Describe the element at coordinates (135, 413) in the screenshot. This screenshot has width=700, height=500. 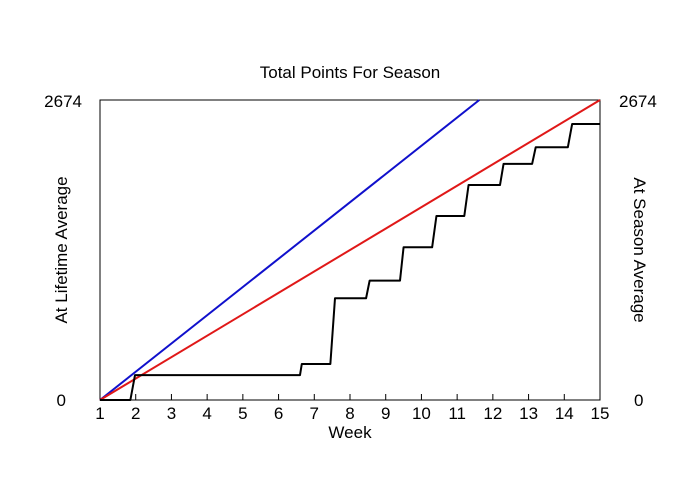
I see `x-tick-label-2: 2` at that location.